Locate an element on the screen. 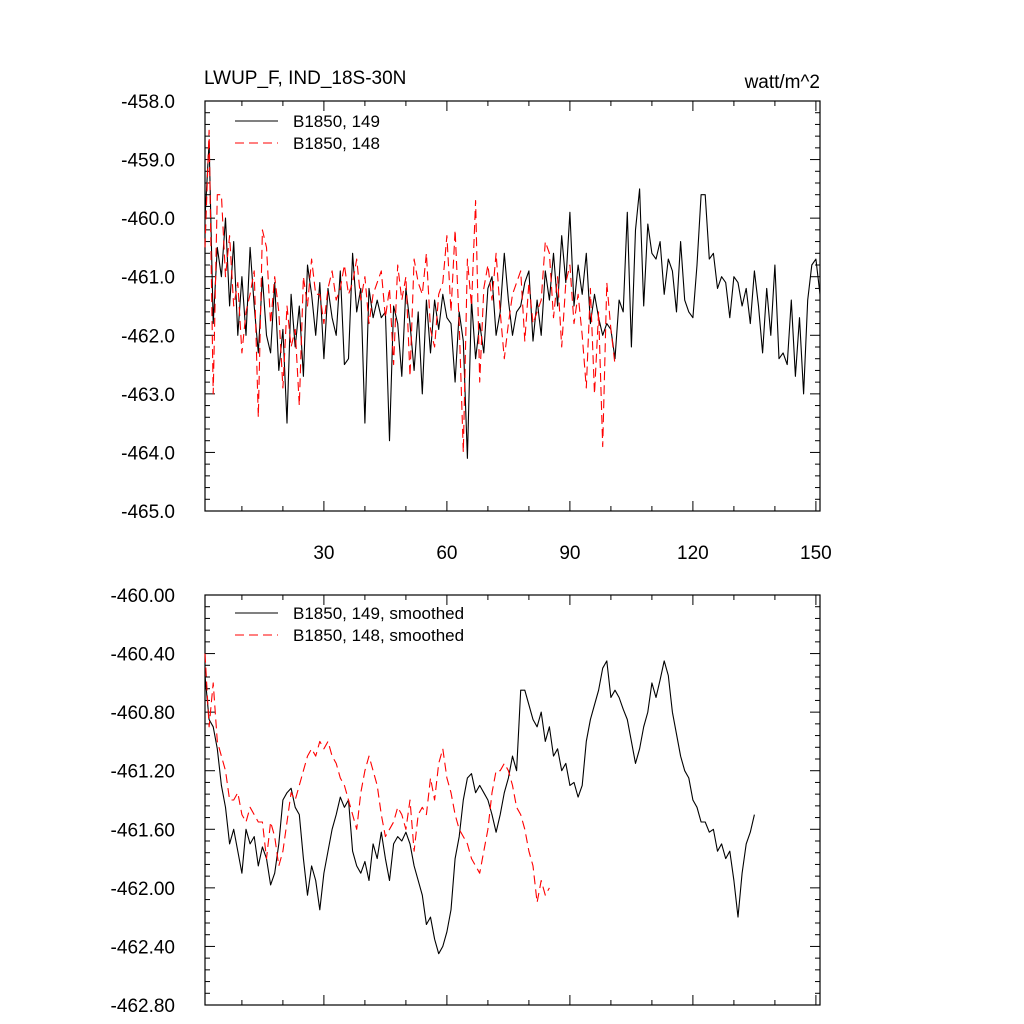 This screenshot has width=1024, height=1024. y-tick-label: -462.0 is located at coordinates (148, 336).